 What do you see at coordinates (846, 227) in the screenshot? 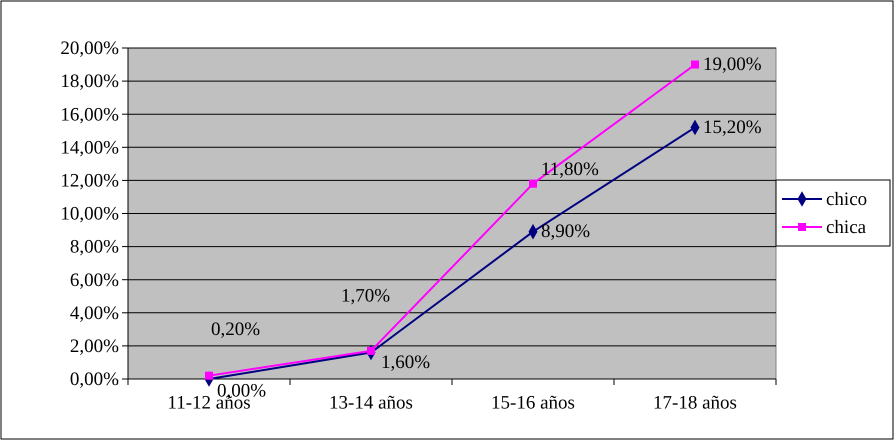
I see `legend-label: chica` at bounding box center [846, 227].